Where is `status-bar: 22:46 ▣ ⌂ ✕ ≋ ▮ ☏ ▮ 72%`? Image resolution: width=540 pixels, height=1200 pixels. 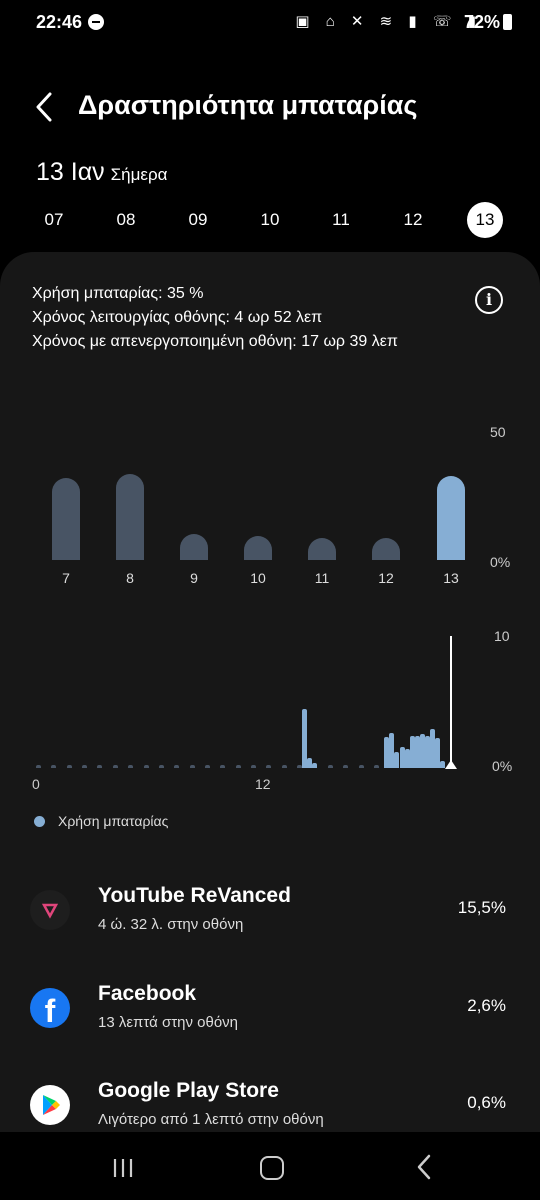 status-bar: 22:46 ▣ ⌂ ✕ ≋ ▮ ☏ ▮ 72% is located at coordinates (270, 22).